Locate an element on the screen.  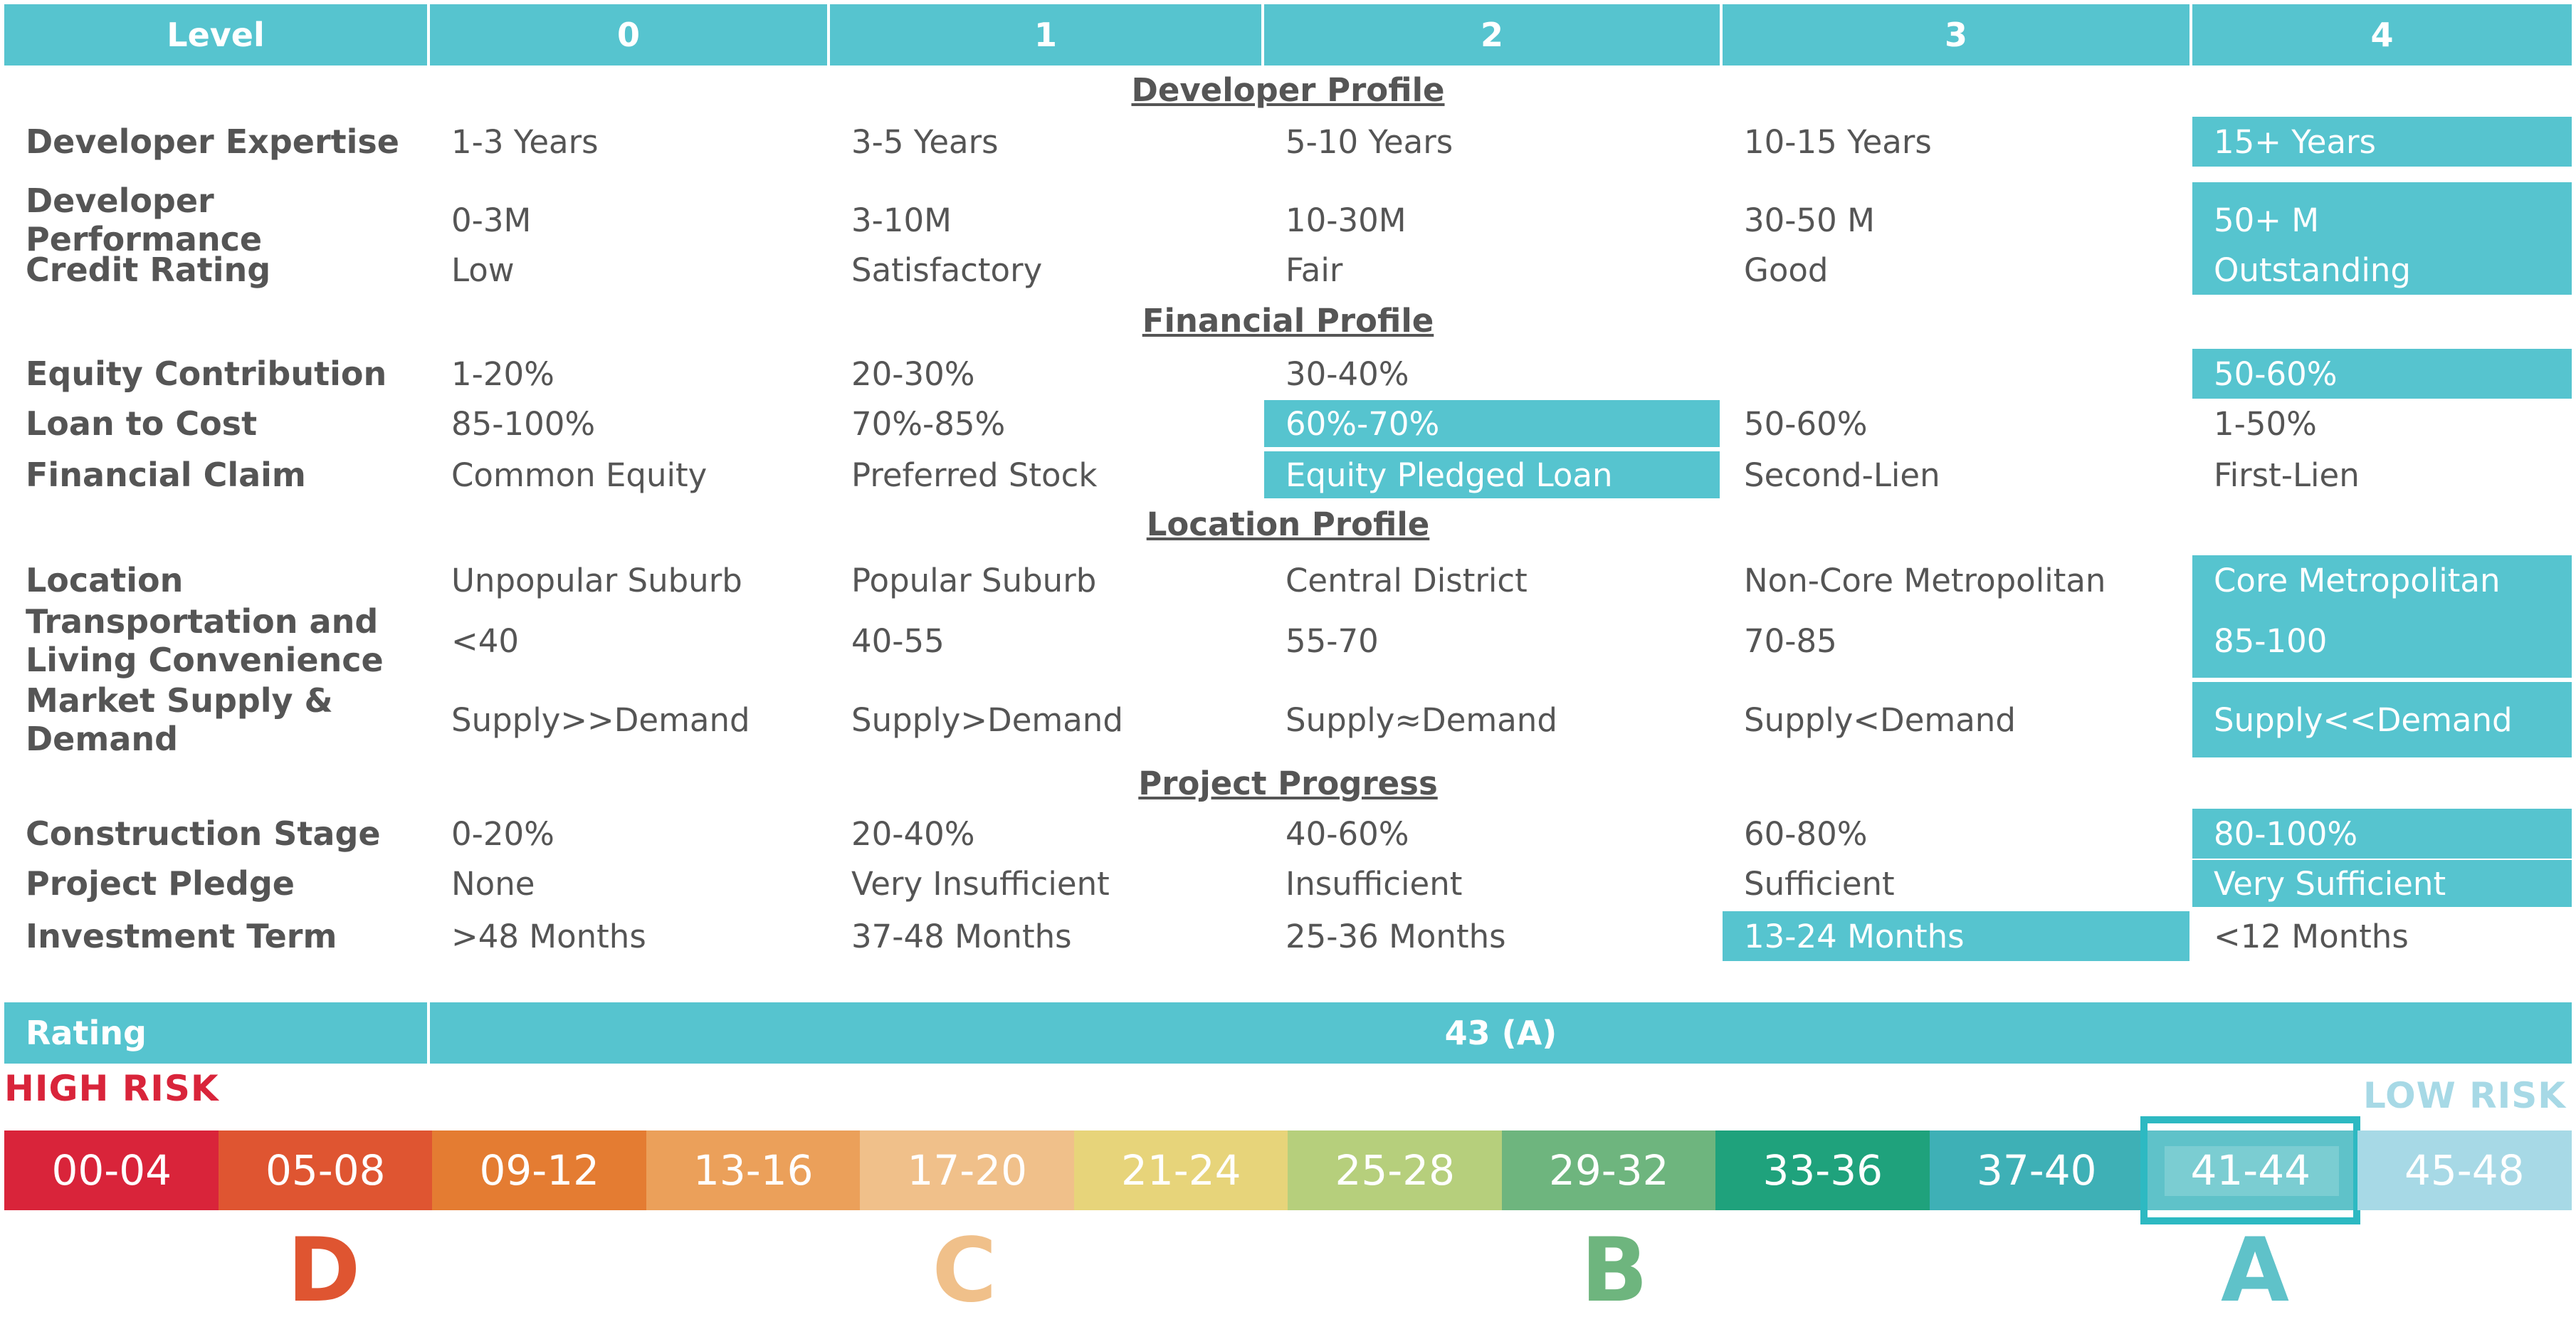
row-value-level-3: 30-50 M is located at coordinates (1810, 220).